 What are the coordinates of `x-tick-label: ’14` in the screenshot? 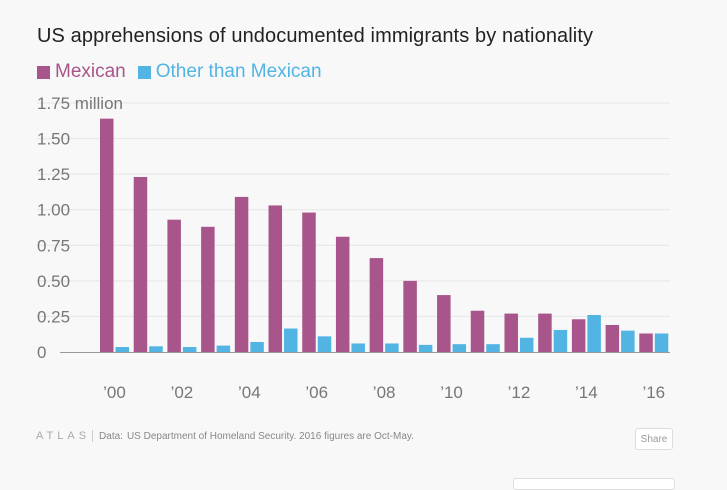 It's located at (586, 392).